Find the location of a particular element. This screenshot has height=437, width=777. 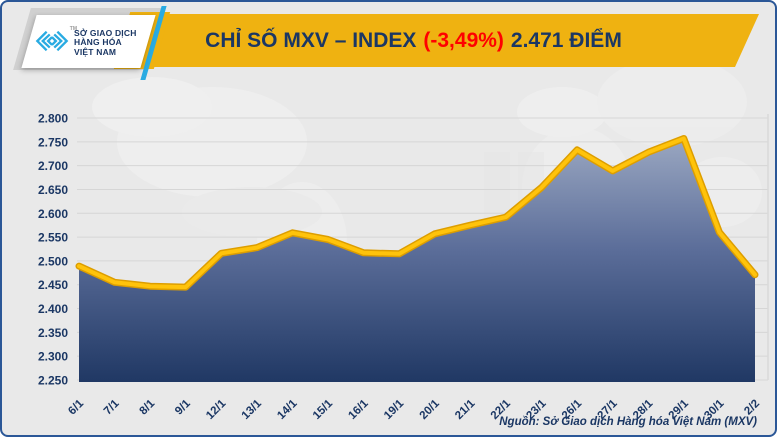

logo-text: SỞ GIAO DỊCH HÀNG HÓA VIỆT NAM is located at coordinates (105, 42).